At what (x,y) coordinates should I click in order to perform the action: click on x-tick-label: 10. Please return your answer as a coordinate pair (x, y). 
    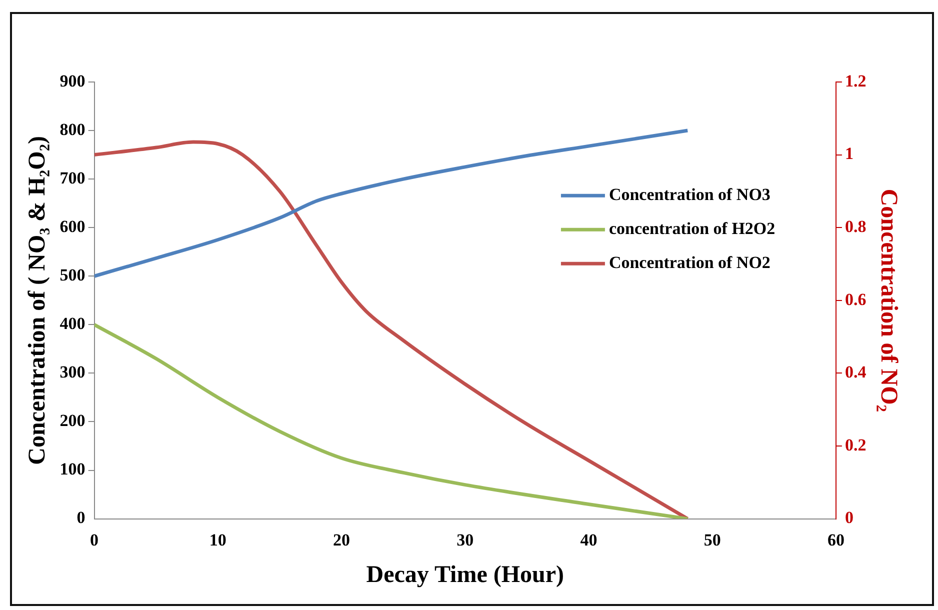
    Looking at the image, I should click on (217, 540).